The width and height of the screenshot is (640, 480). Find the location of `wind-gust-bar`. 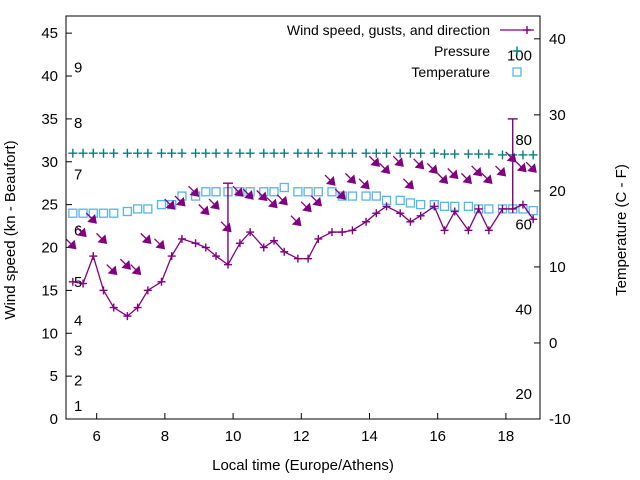

wind-gust-bar is located at coordinates (512, 163).